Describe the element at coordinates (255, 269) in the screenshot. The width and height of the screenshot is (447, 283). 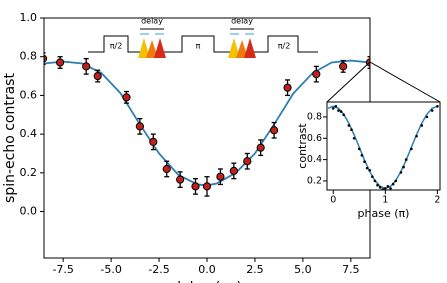
I see `x-tick-label: 2.5` at that location.